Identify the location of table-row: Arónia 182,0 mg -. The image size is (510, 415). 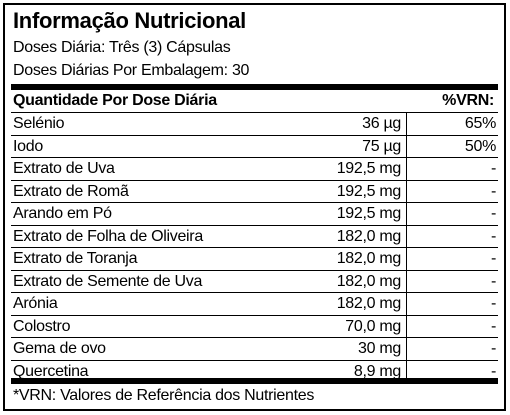
(254, 304).